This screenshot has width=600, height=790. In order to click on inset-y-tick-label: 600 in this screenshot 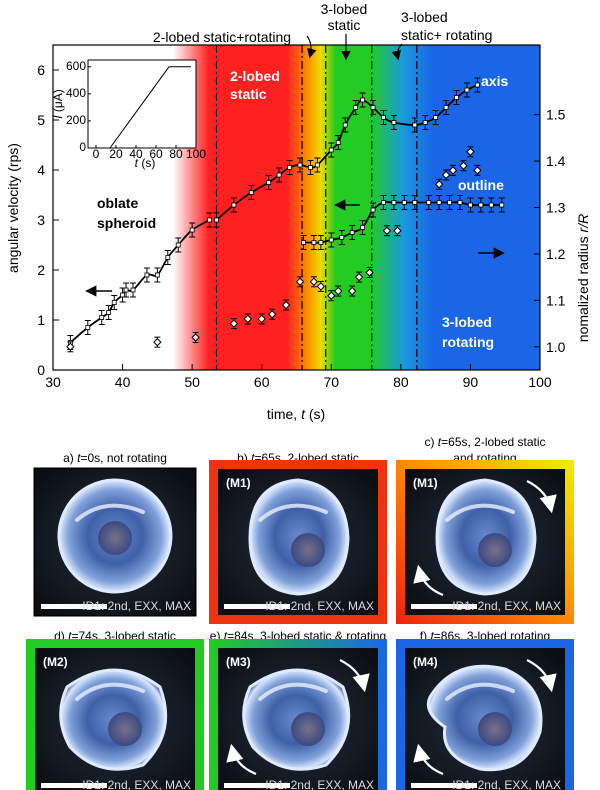, I will do `click(76, 66)`.